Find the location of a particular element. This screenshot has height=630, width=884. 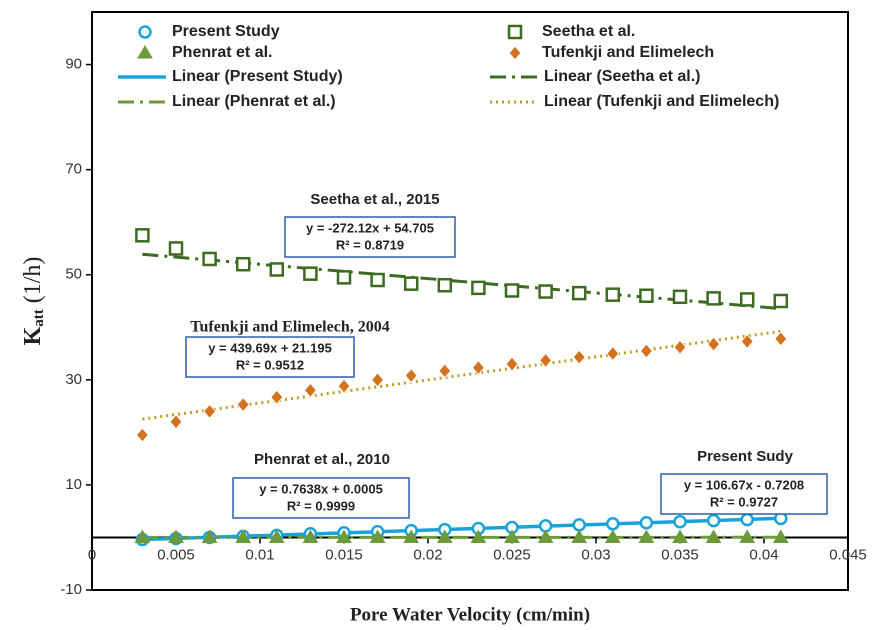

annotation-r2: R² = 0.9999 is located at coordinates (321, 505).